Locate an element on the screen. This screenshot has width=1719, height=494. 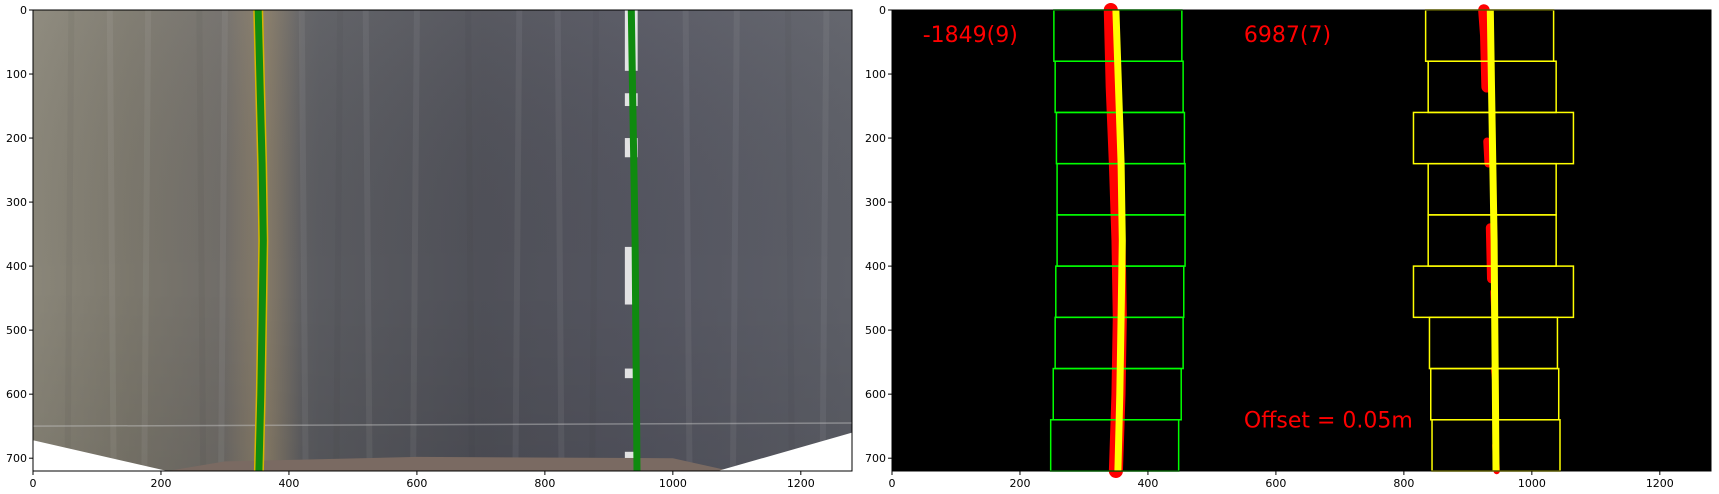
right-x-tick-label: 200 is located at coordinates (1019, 483).